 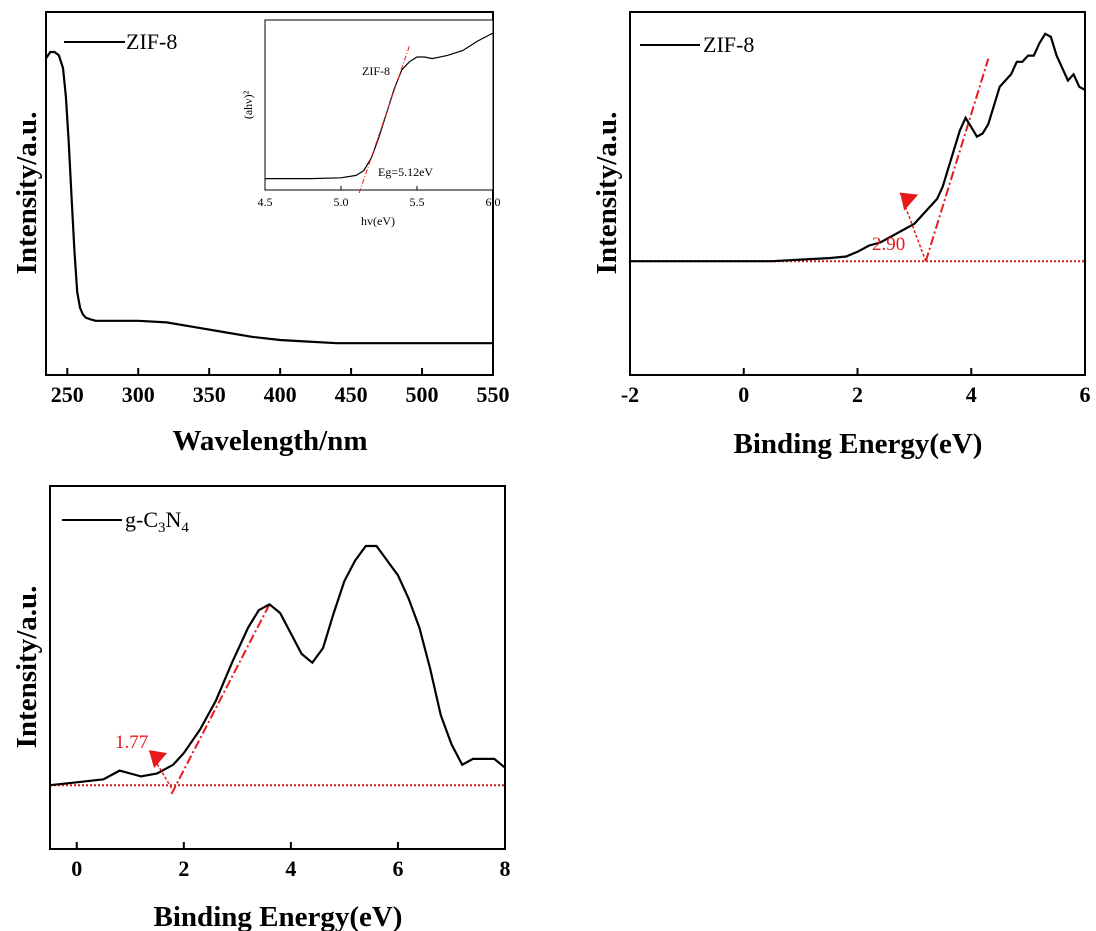 What do you see at coordinates (493, 394) in the screenshot?
I see `uv-tick-label: 550` at bounding box center [493, 394].